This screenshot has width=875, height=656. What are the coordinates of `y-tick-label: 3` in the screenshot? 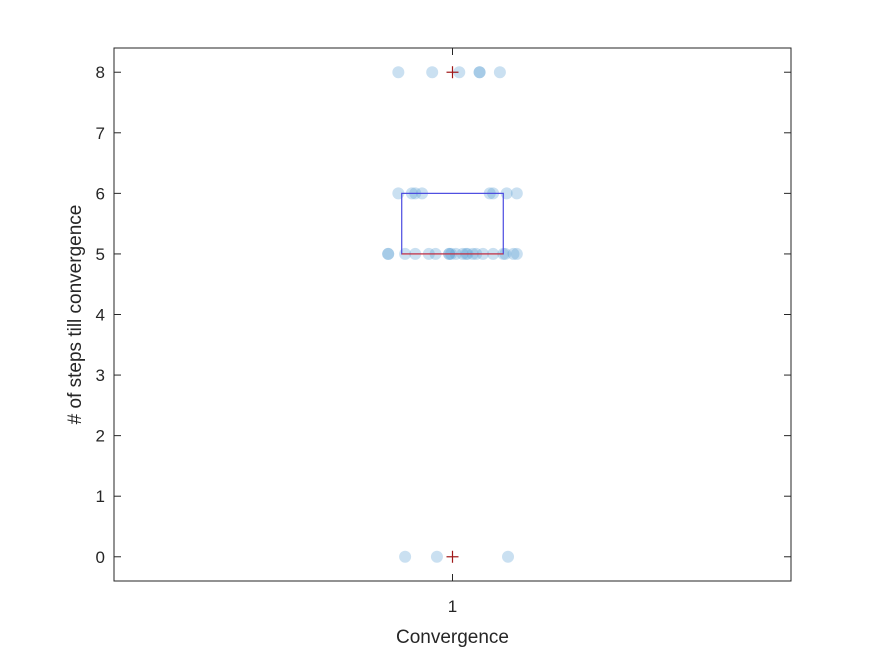 It's located at (100, 375).